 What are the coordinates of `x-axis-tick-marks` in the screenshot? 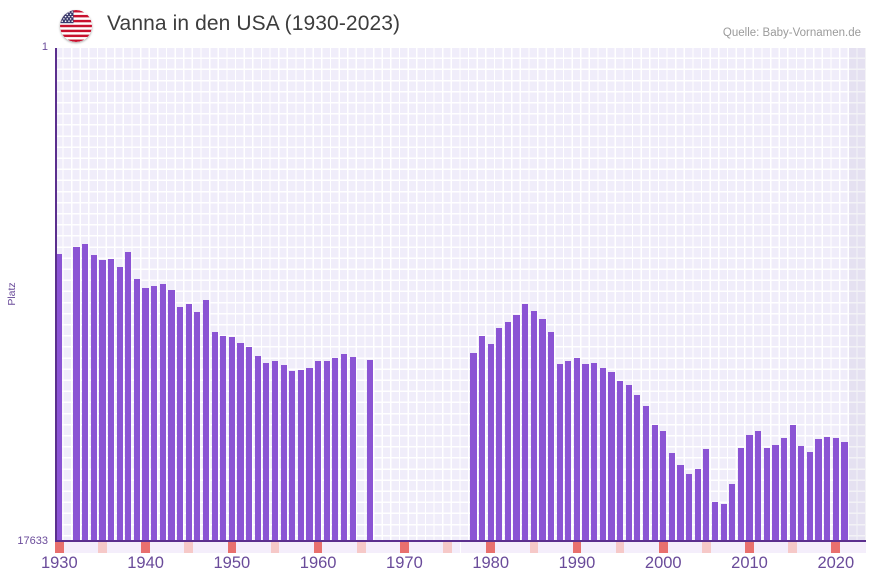 It's located at (460, 547).